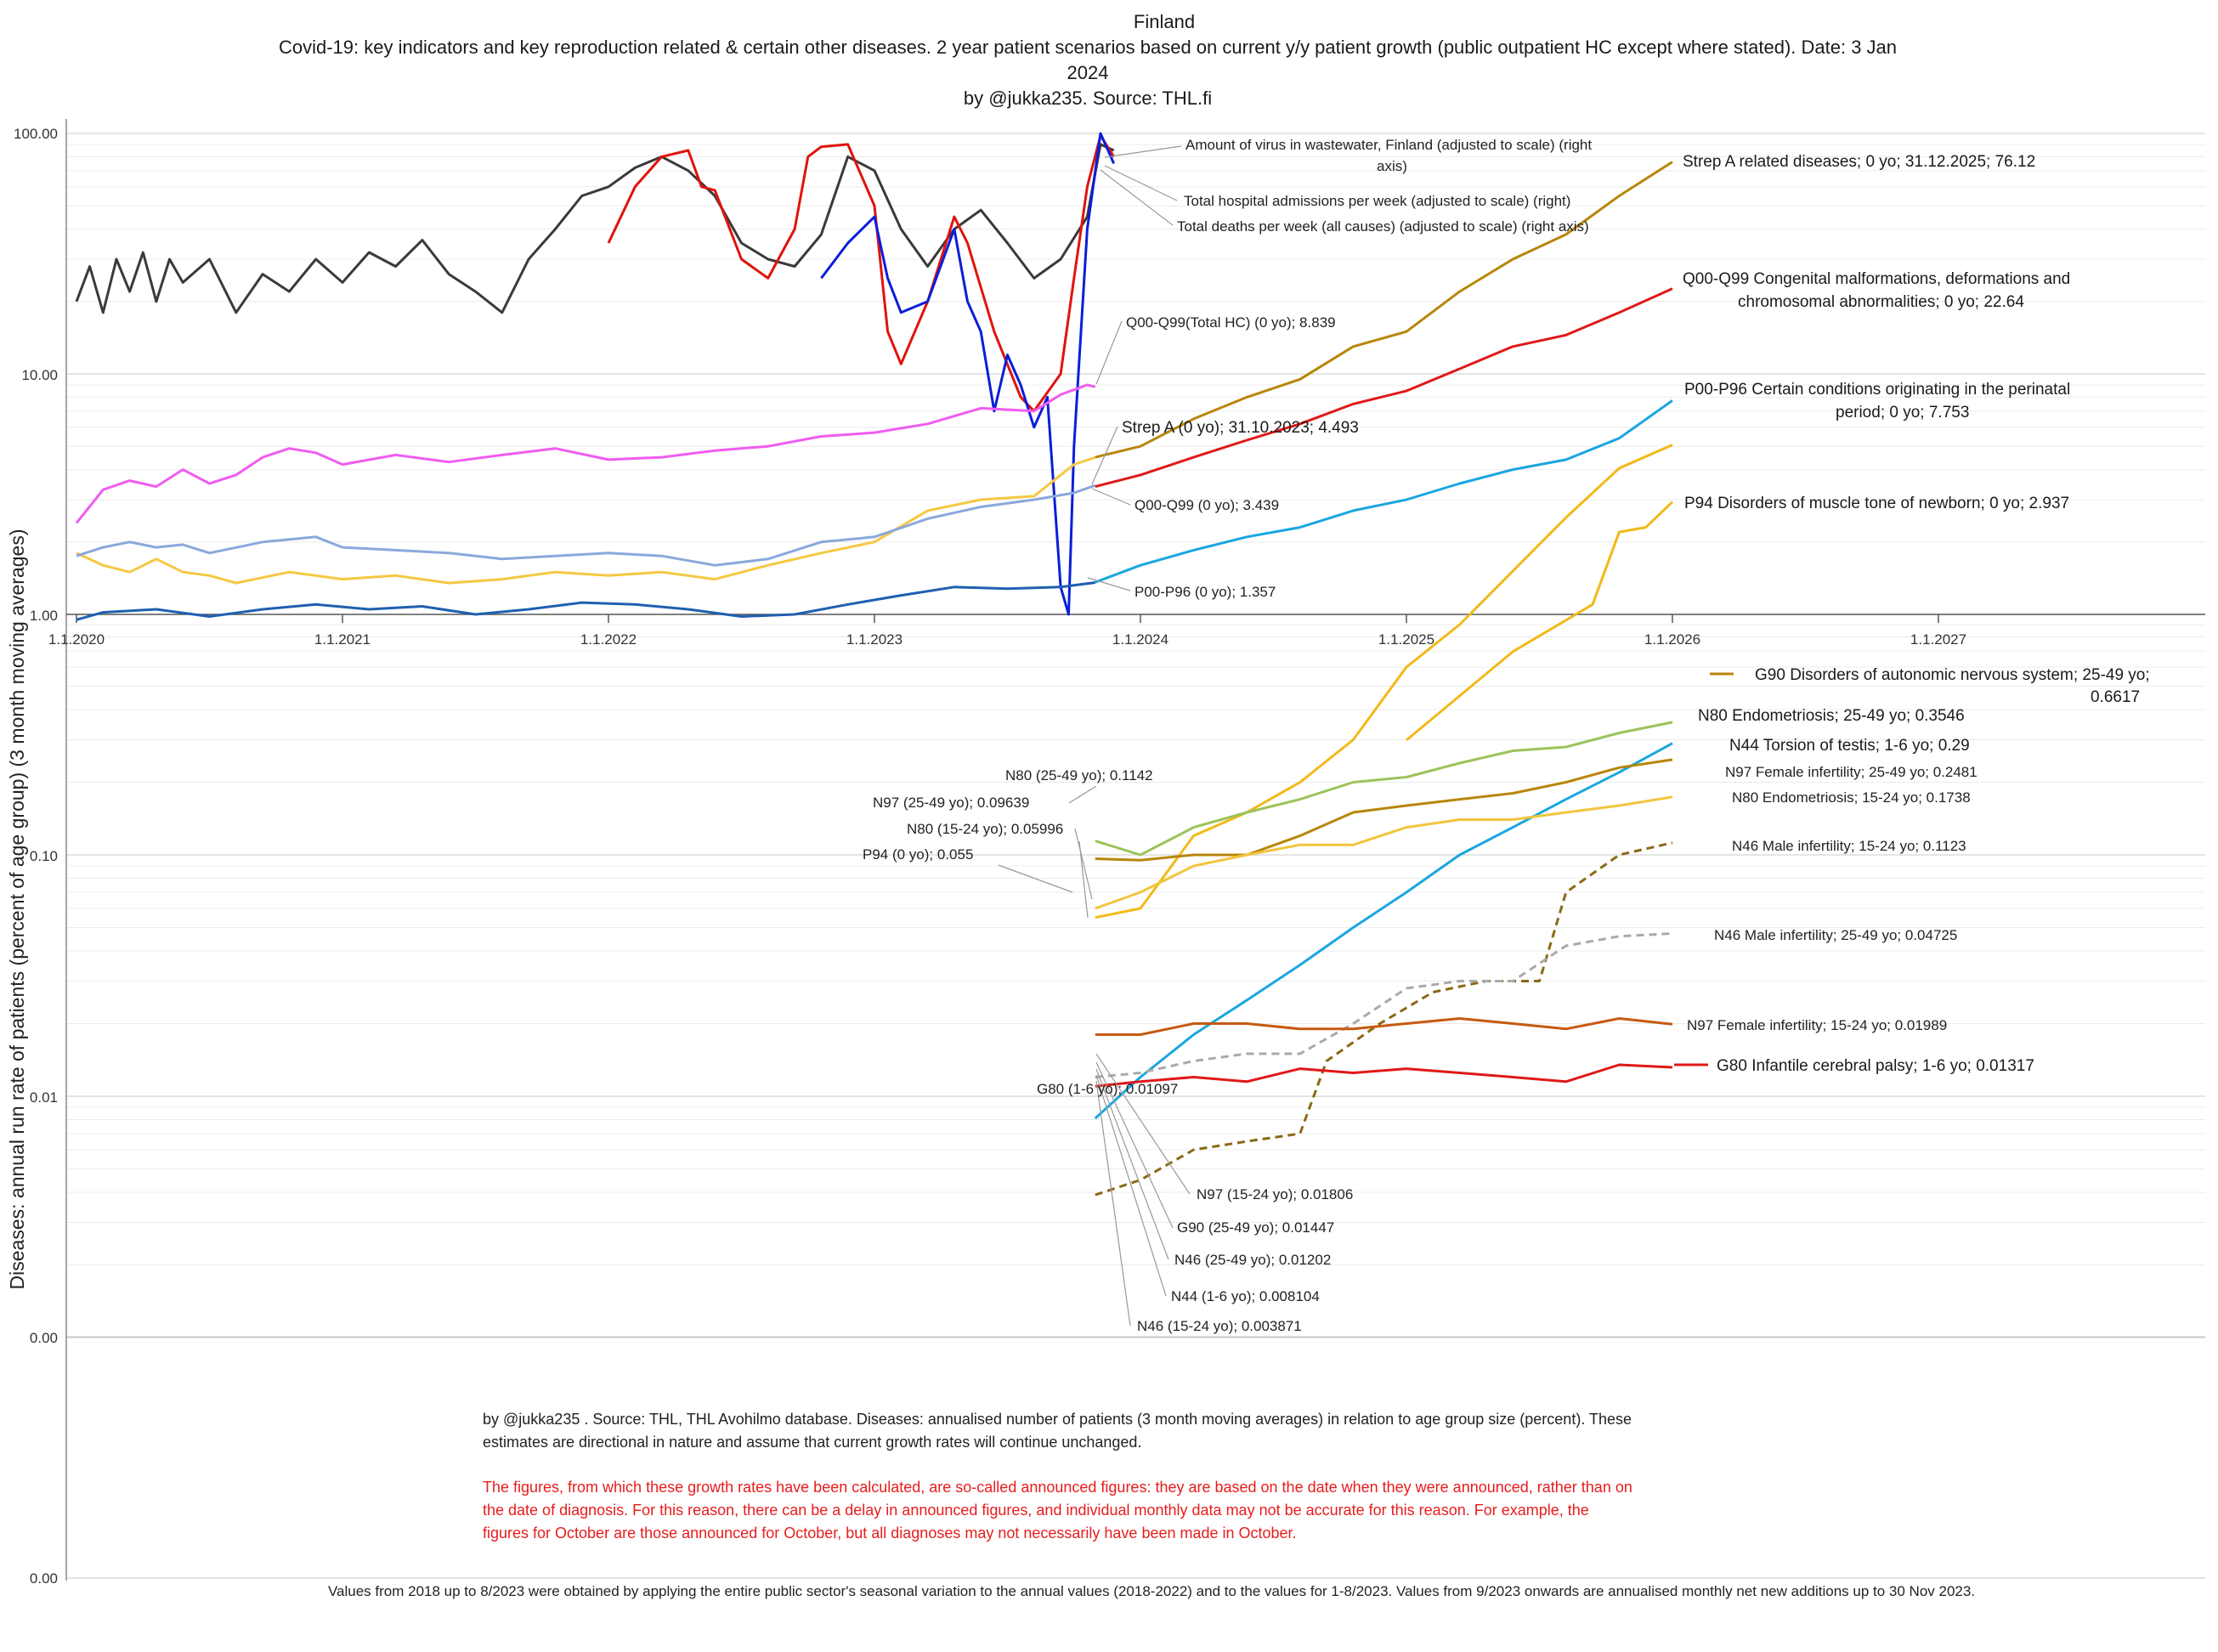  Describe the element at coordinates (76, 639) in the screenshot. I see `x-tick-label: 1.1.2020` at that location.